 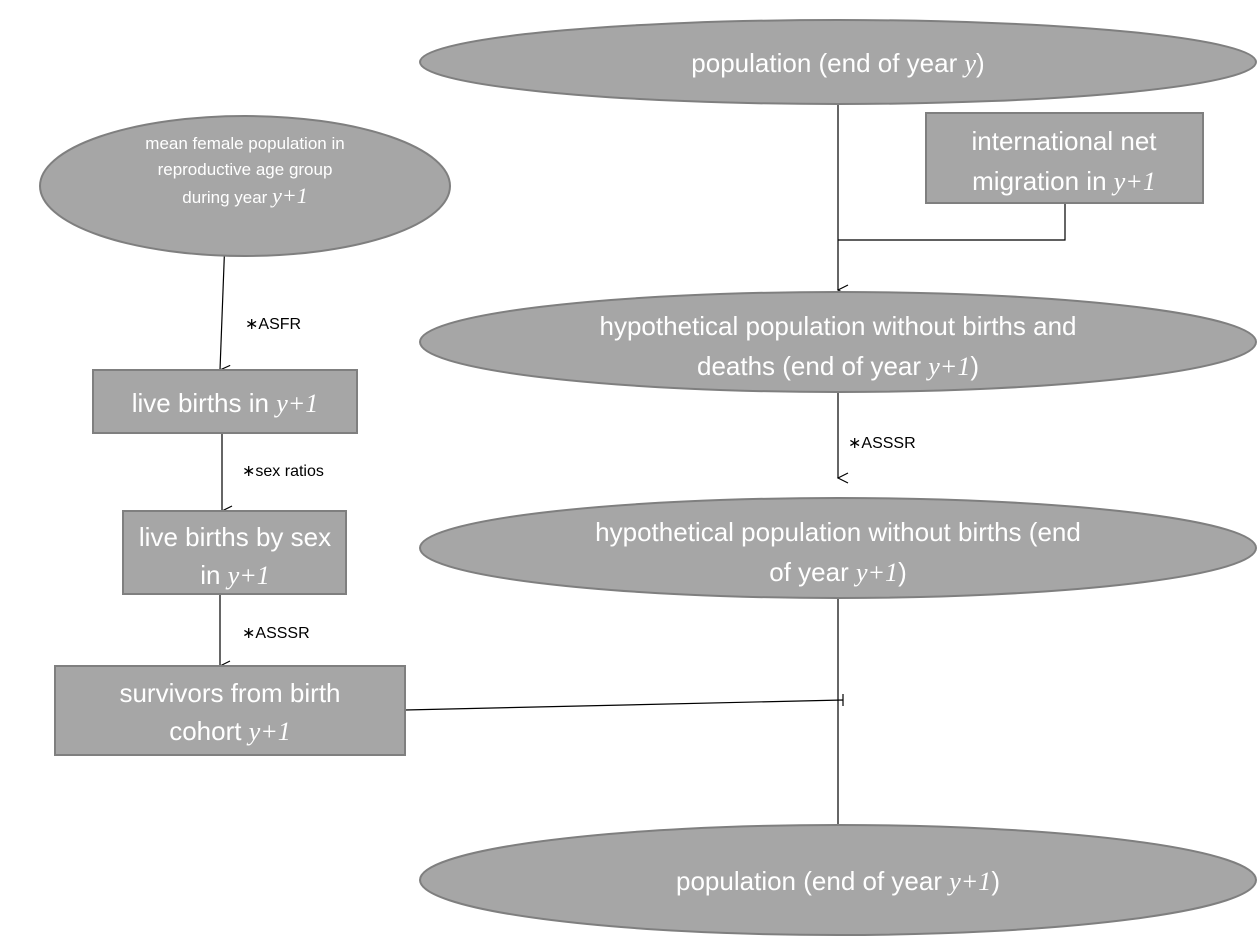 I want to click on label-text: live births by sex, so click(x=235, y=537).